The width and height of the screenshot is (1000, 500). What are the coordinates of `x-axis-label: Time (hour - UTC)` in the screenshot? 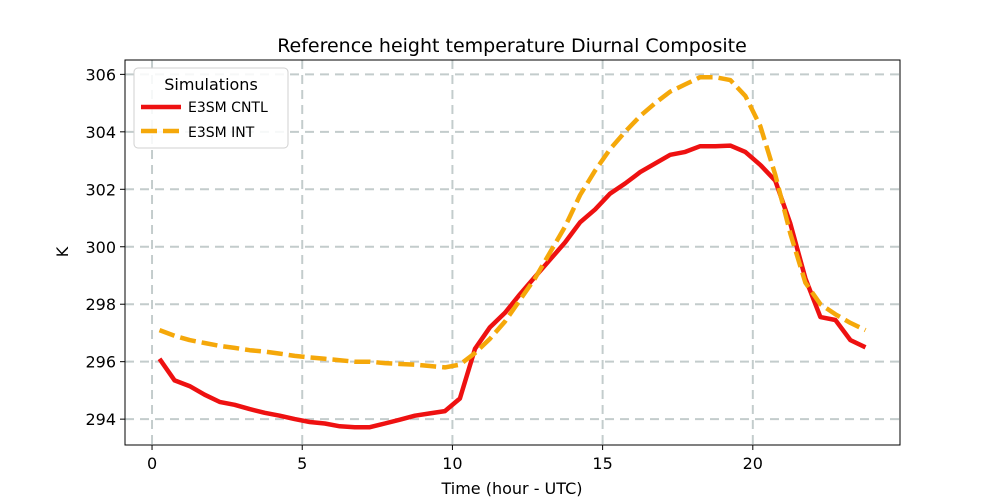 It's located at (511, 488).